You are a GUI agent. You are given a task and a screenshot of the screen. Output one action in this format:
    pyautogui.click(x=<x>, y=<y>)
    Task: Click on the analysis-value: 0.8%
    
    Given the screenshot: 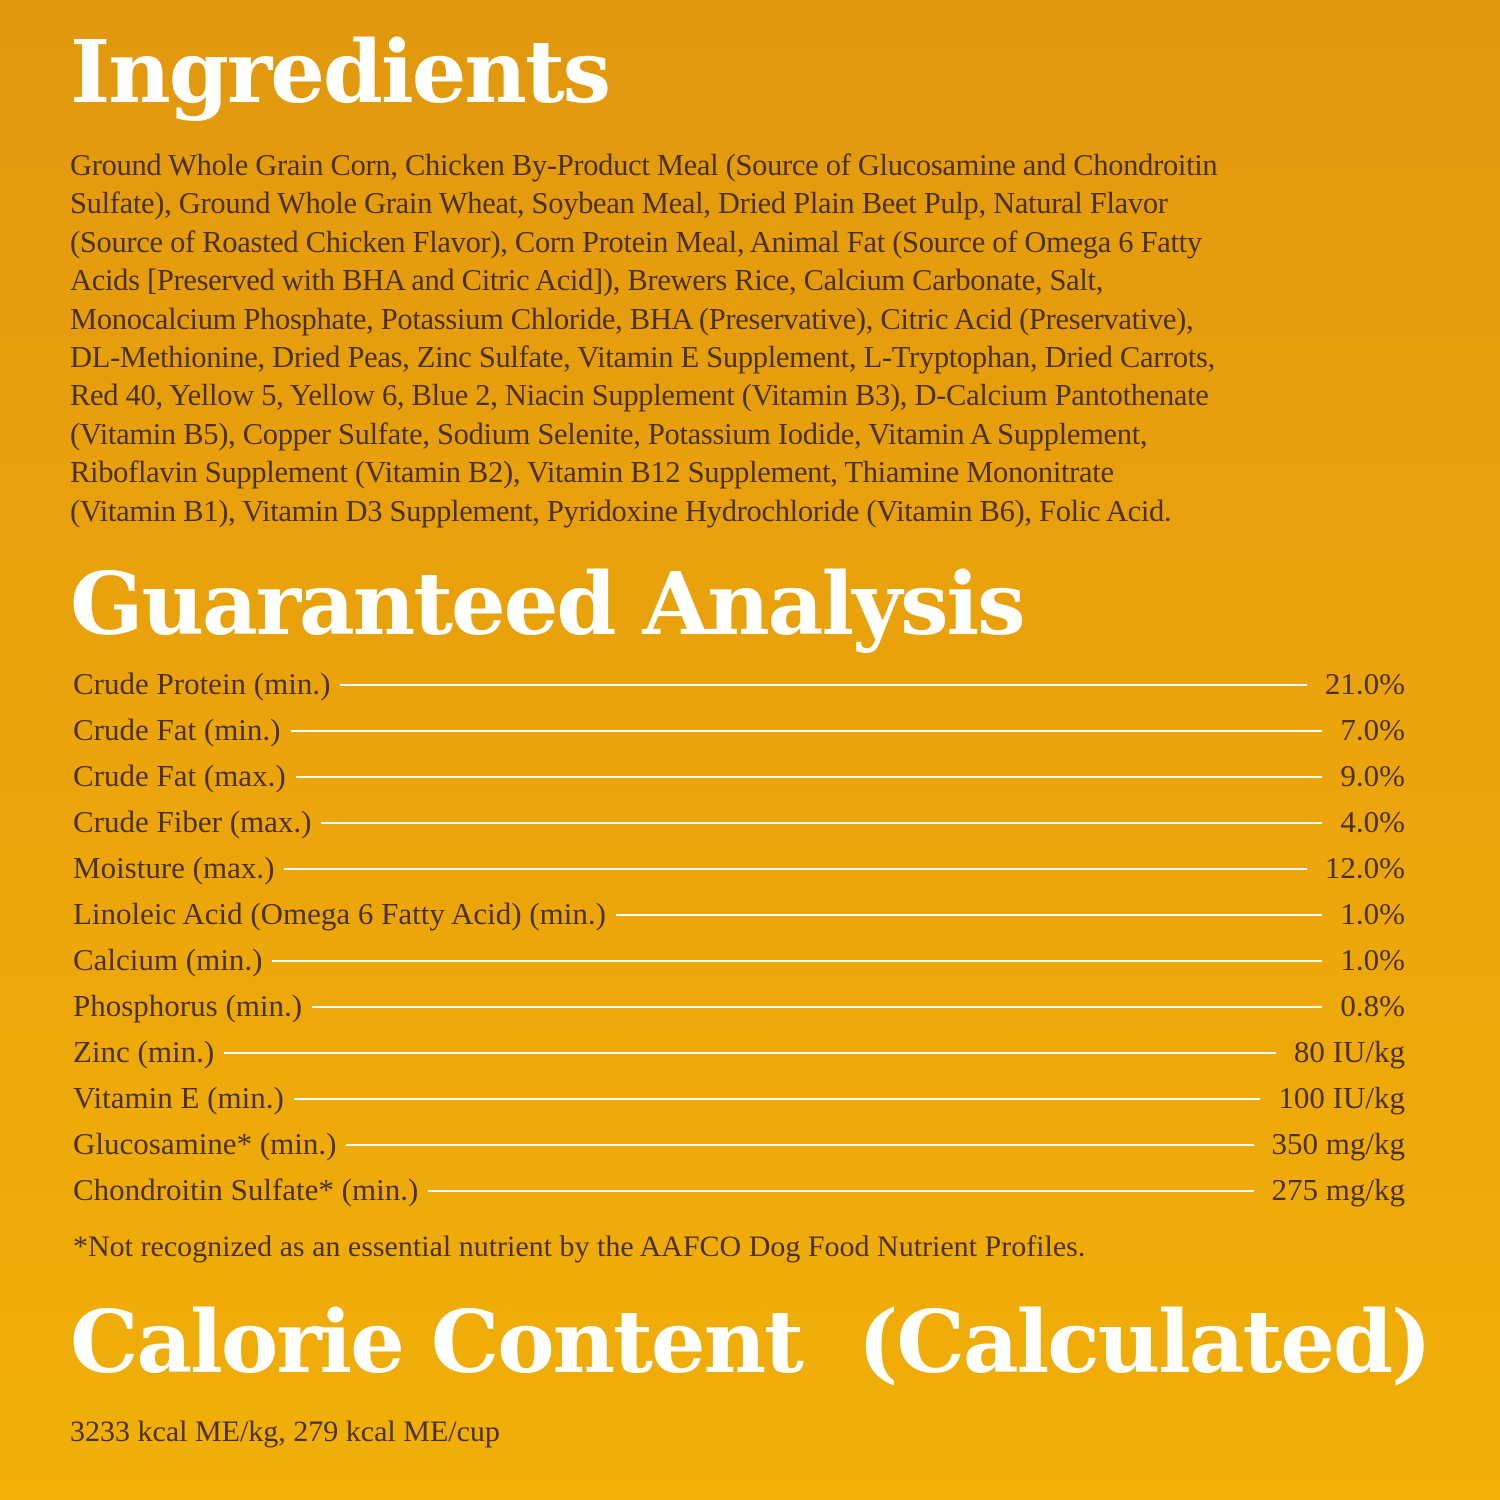 What is the action you would take?
    pyautogui.click(x=1372, y=1005)
    